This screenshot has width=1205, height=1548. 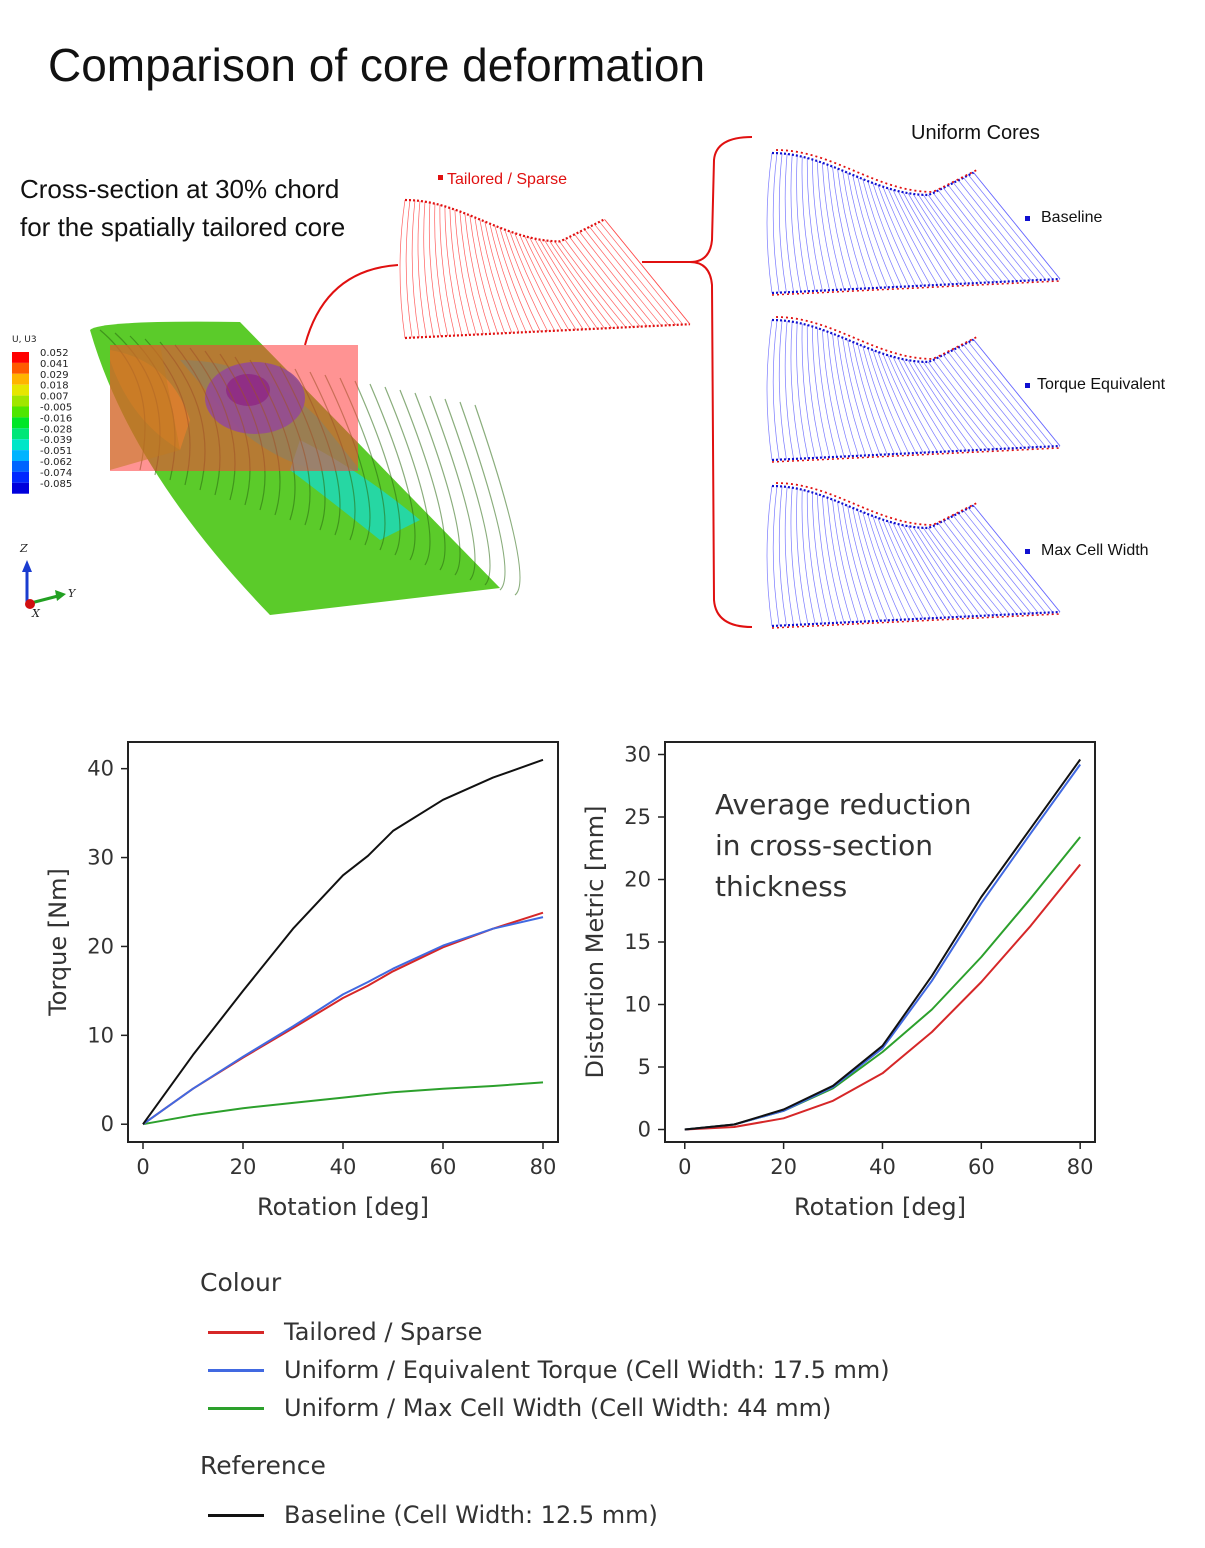 What do you see at coordinates (36, 613) in the screenshot?
I see `triad-x-label: X` at bounding box center [36, 613].